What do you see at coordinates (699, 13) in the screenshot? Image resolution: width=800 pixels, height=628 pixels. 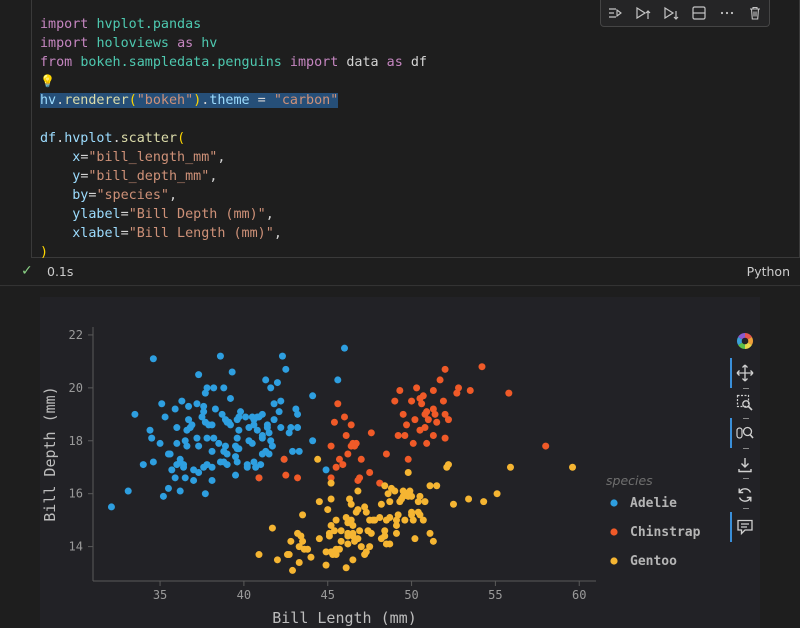 I see `split-cell-icon` at bounding box center [699, 13].